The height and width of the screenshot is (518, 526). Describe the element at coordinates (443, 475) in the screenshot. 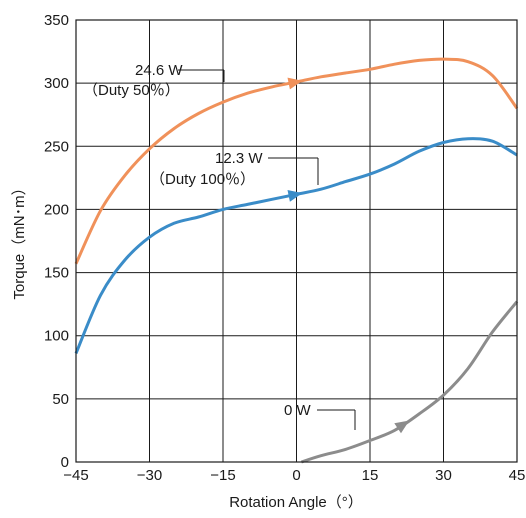

I see `x-tick-label: 30` at that location.